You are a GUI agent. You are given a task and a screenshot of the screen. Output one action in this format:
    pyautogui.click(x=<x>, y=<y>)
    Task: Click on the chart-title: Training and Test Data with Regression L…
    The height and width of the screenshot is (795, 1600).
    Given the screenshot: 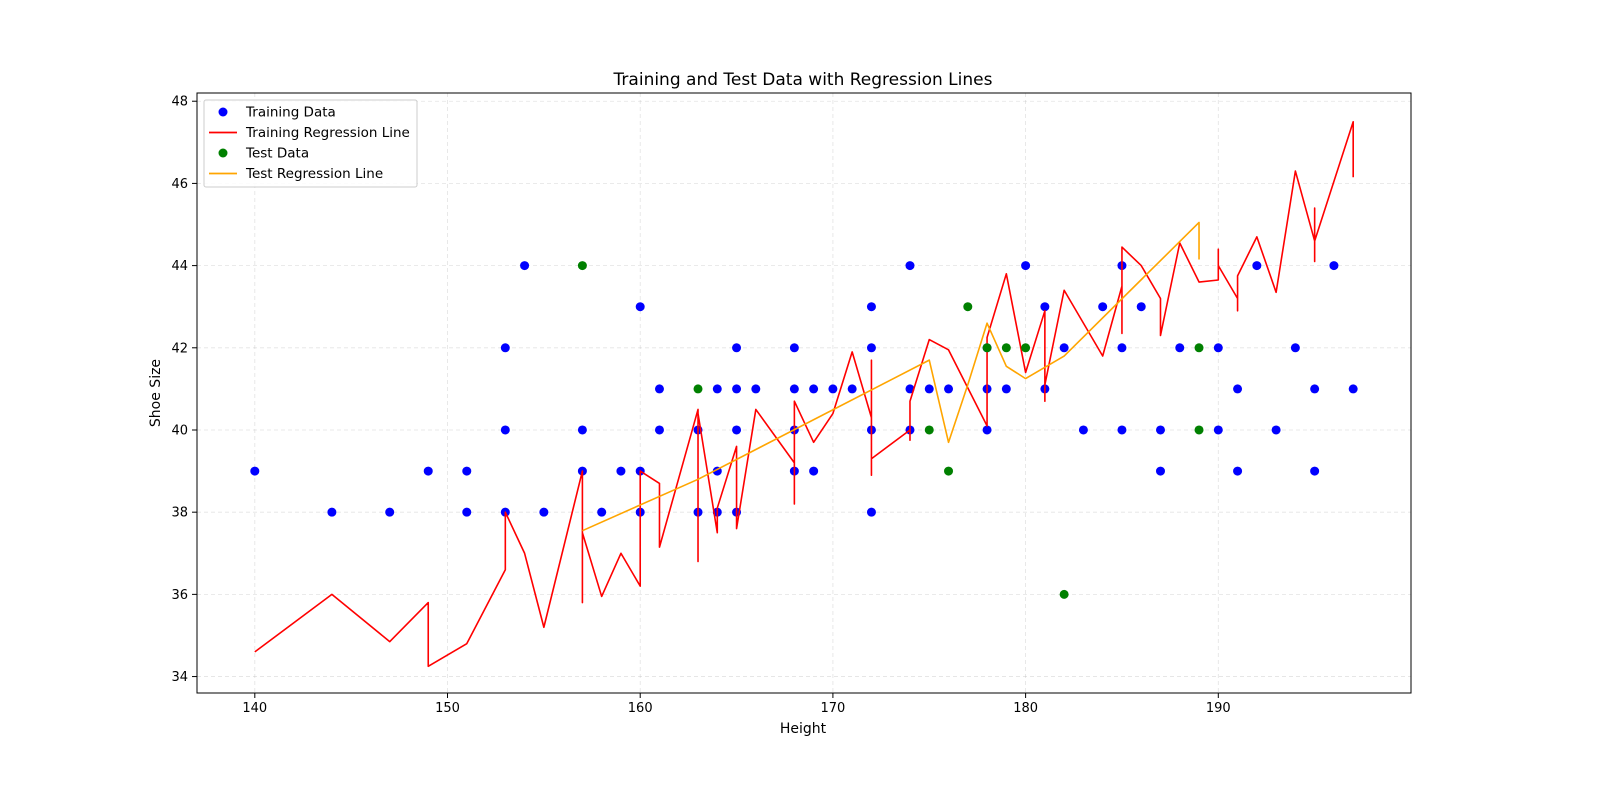 What is the action you would take?
    pyautogui.click(x=803, y=80)
    